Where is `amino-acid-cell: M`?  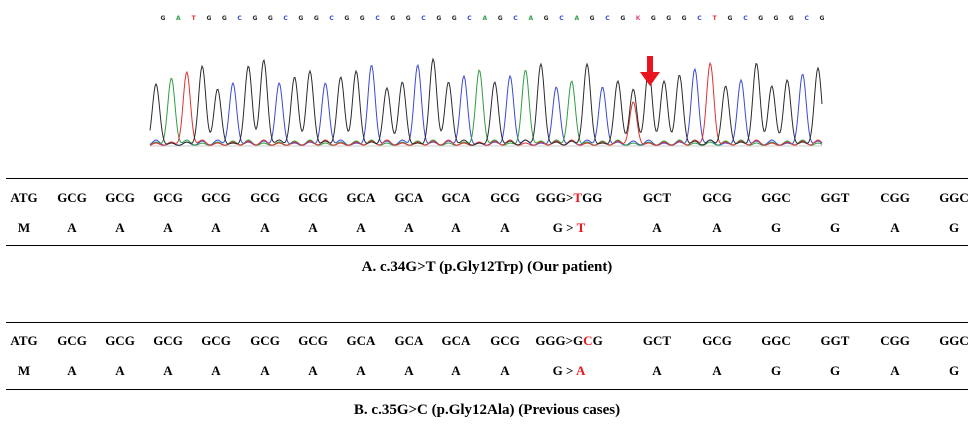 amino-acid-cell: M is located at coordinates (24, 227).